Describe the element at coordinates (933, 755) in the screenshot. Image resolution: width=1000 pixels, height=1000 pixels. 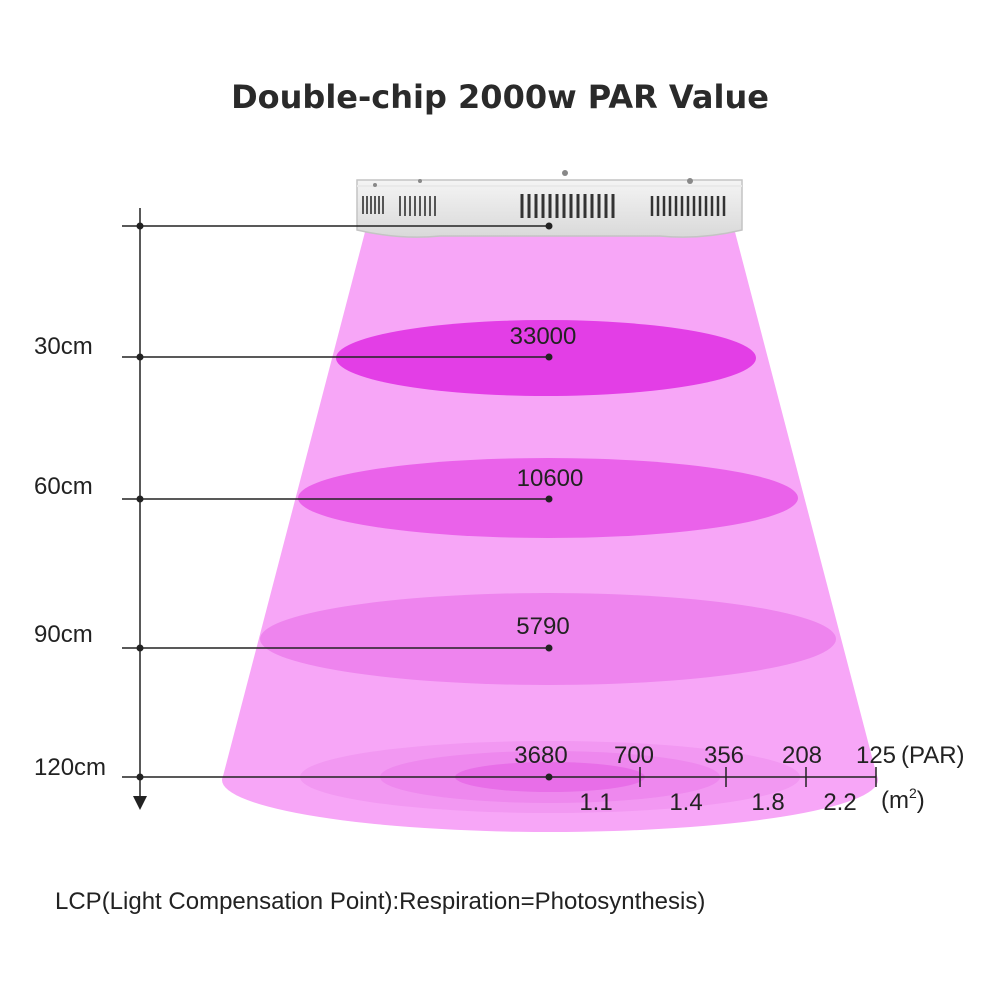
I see `bottom-par-unit: (PAR)` at that location.